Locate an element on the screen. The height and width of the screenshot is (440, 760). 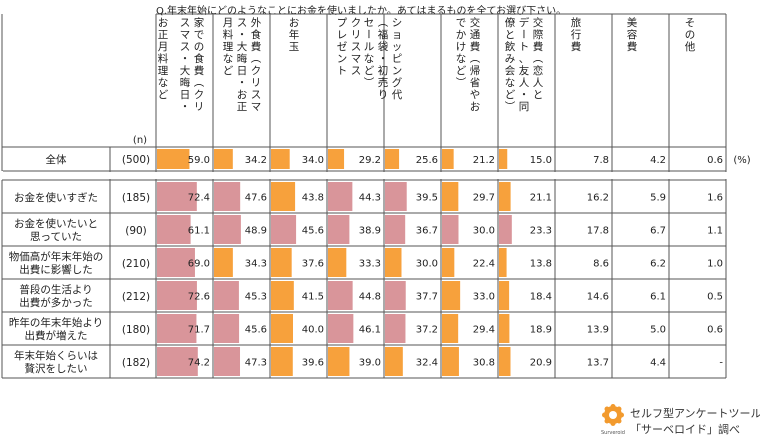
data-value: 0.5 is located at coordinates (715, 297).